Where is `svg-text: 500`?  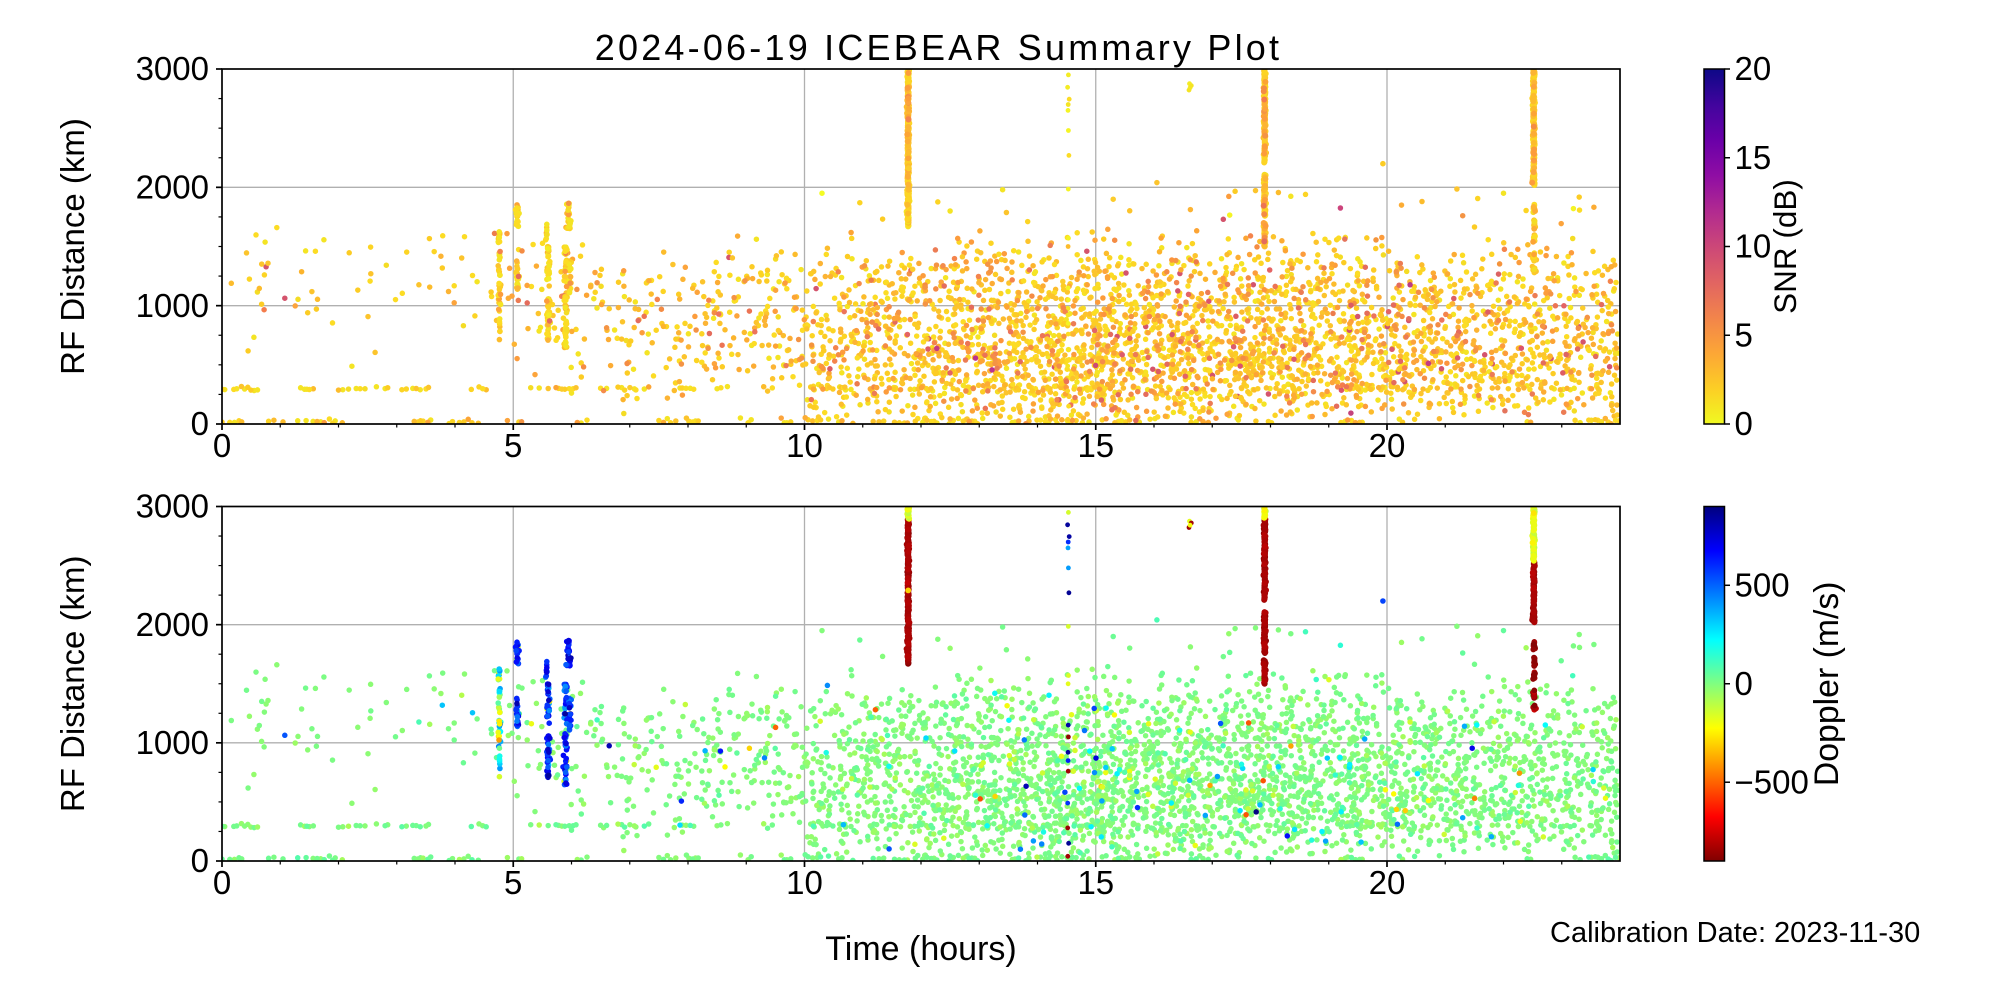 svg-text: 500 is located at coordinates (1762, 585).